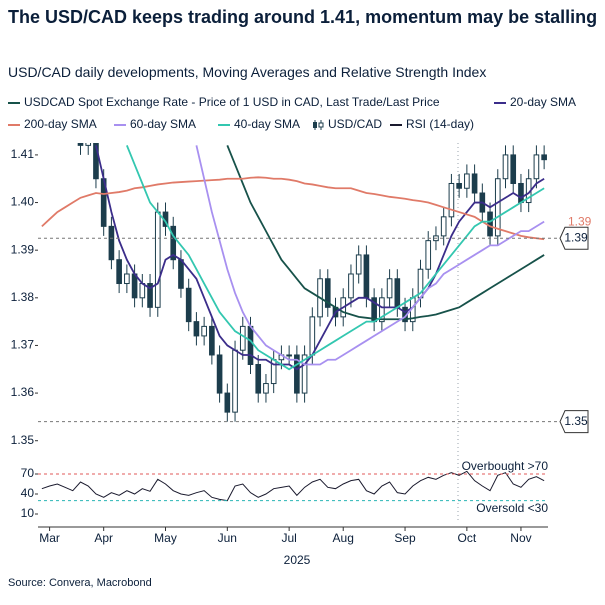  Describe the element at coordinates (543, 102) in the screenshot. I see `legend-label: 20-day SMA` at that location.